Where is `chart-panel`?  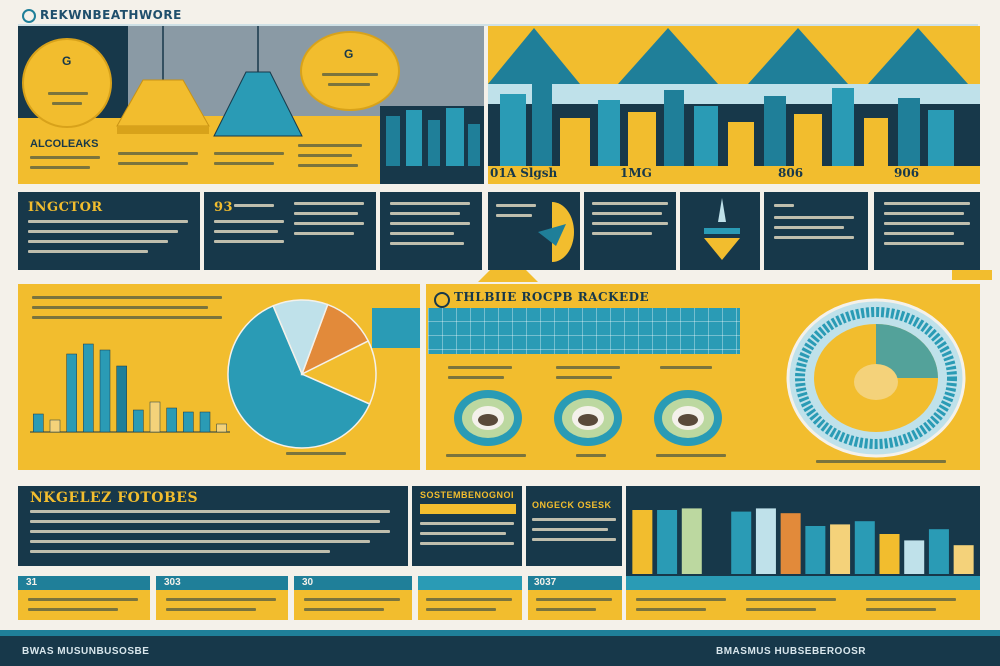
chart-panel is located at coordinates (219, 377).